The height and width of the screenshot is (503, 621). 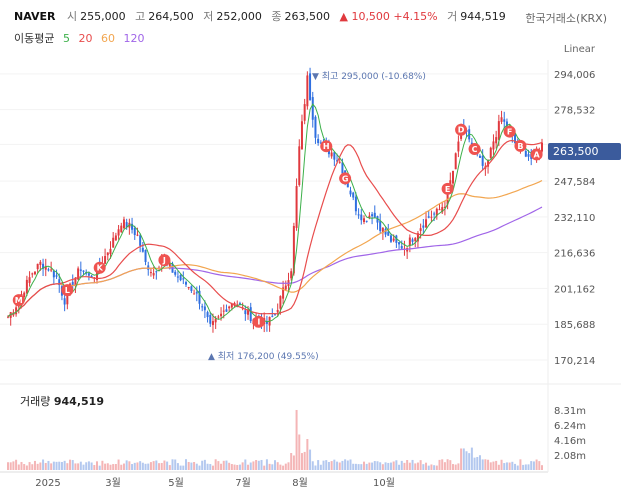 What do you see at coordinates (574, 254) in the screenshot?
I see `price-tick-label: 216,636` at bounding box center [574, 254].